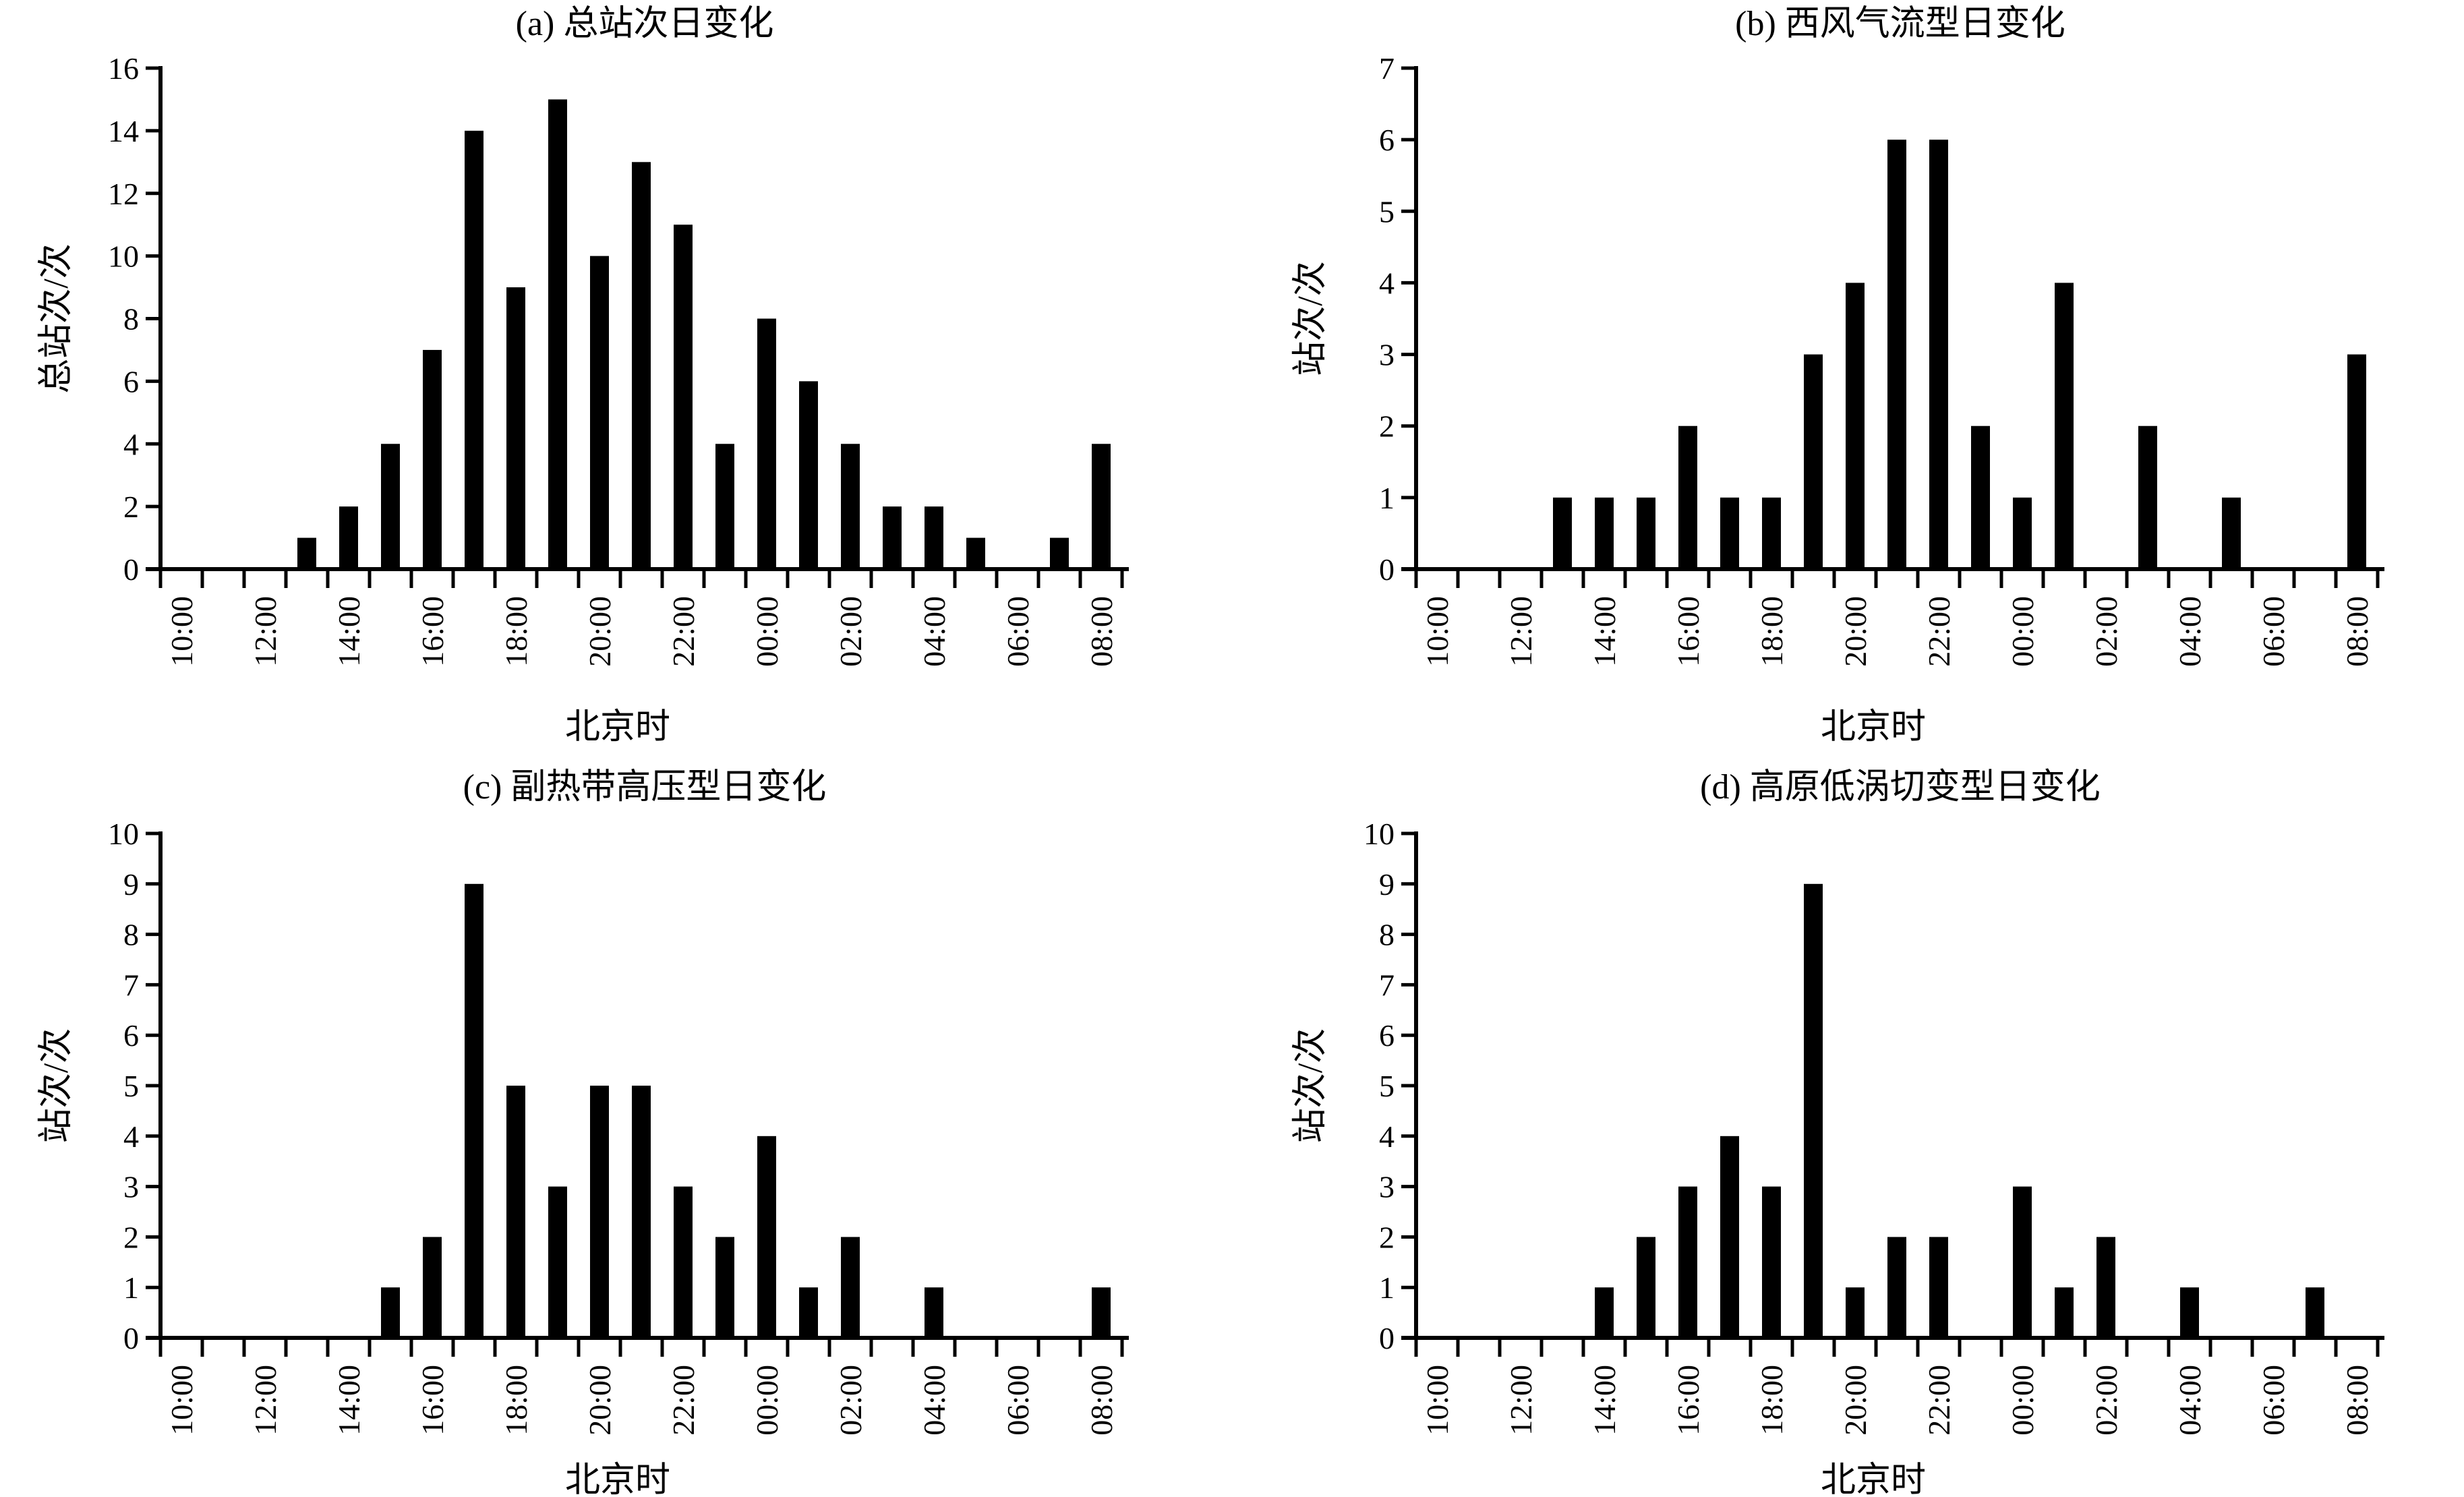 The width and height of the screenshot is (2464, 1497). Describe the element at coordinates (56, 318) in the screenshot. I see `y-axis-label: 总站次/次` at that location.